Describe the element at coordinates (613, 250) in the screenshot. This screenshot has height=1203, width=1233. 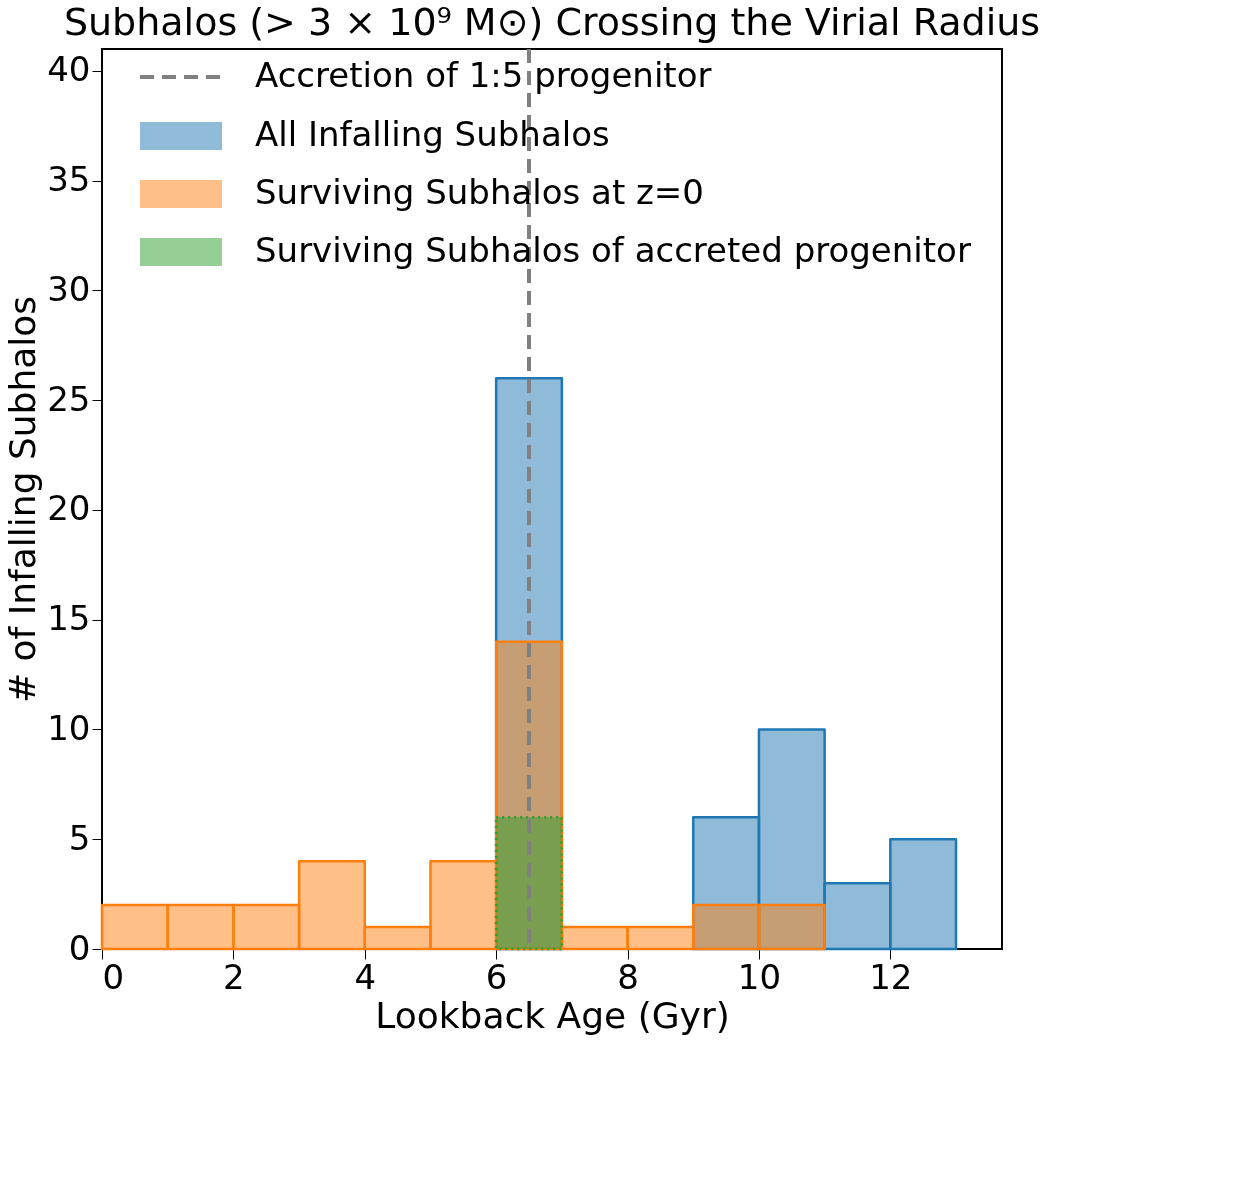
I see `legend-label: Surviving Subhalos of accreted progenitor` at that location.